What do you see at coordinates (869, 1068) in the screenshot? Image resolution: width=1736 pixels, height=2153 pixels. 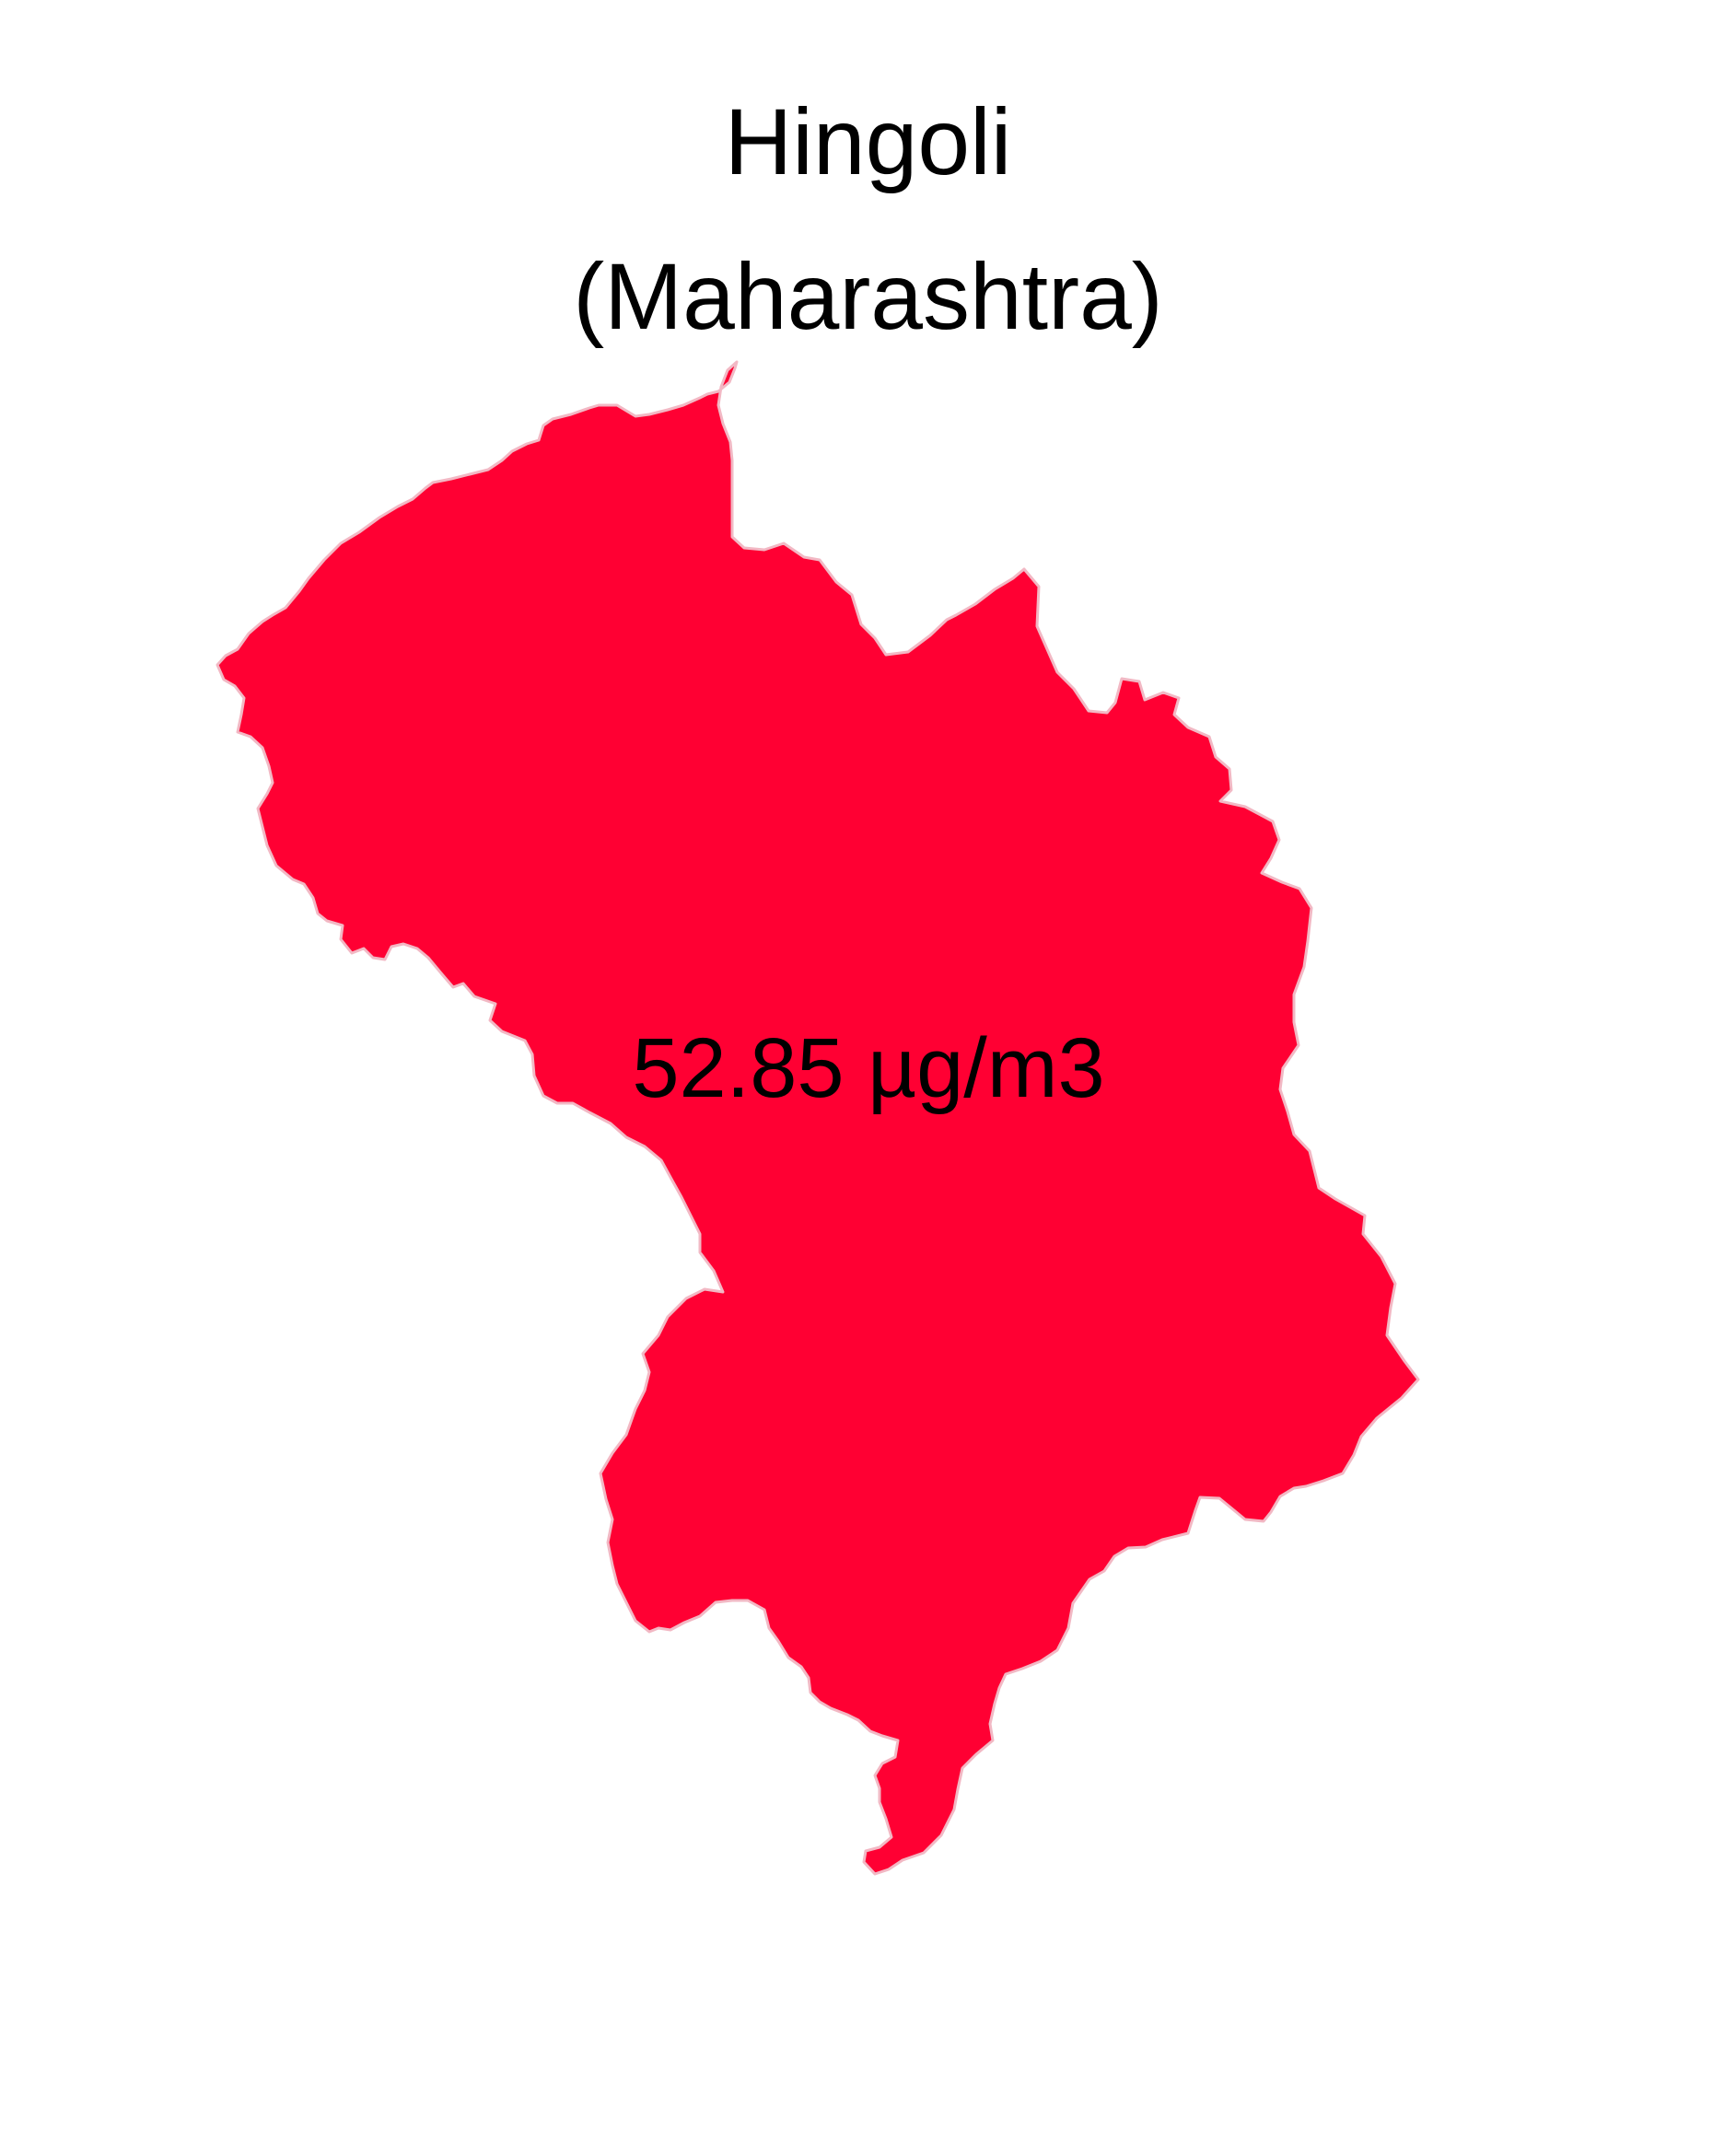 I see `region-value-text: 52.85 µg/m3` at bounding box center [869, 1068].